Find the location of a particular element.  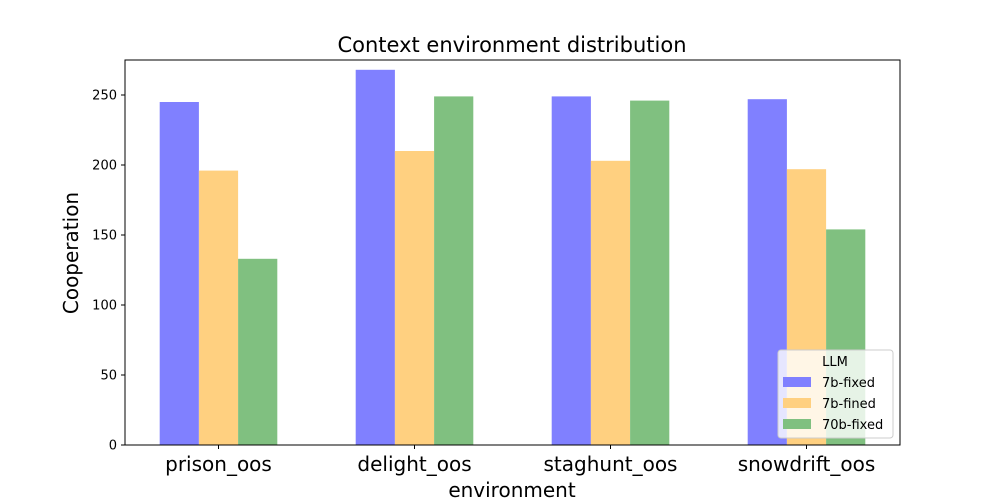

bar-7b-fined-delight_oos is located at coordinates (414, 298).